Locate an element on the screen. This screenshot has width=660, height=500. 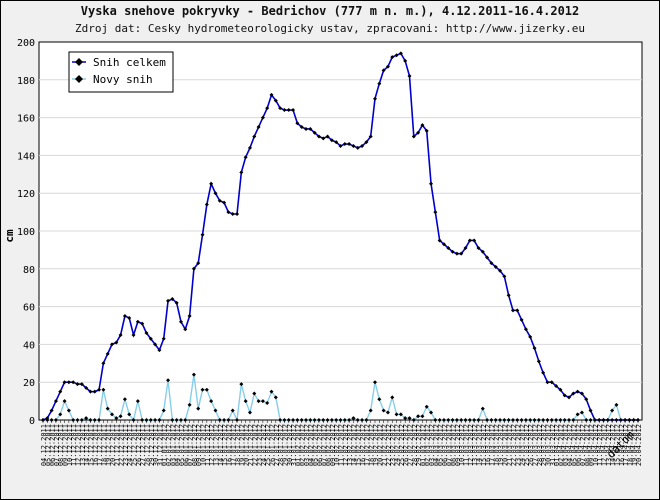
x-tick-label: 13.12.2011 is located at coordinates (83, 445).